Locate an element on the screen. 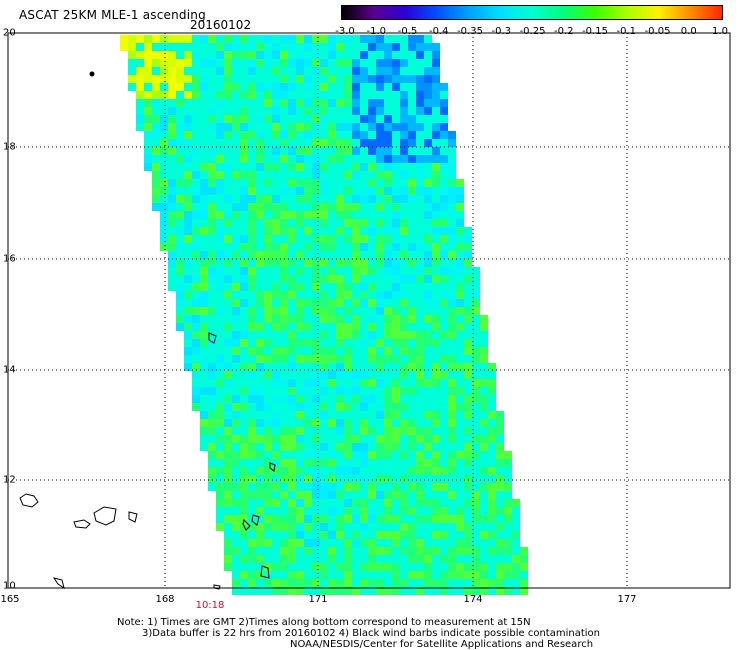 This screenshot has height=650, width=740. island-outline is located at coordinates (246, 525).